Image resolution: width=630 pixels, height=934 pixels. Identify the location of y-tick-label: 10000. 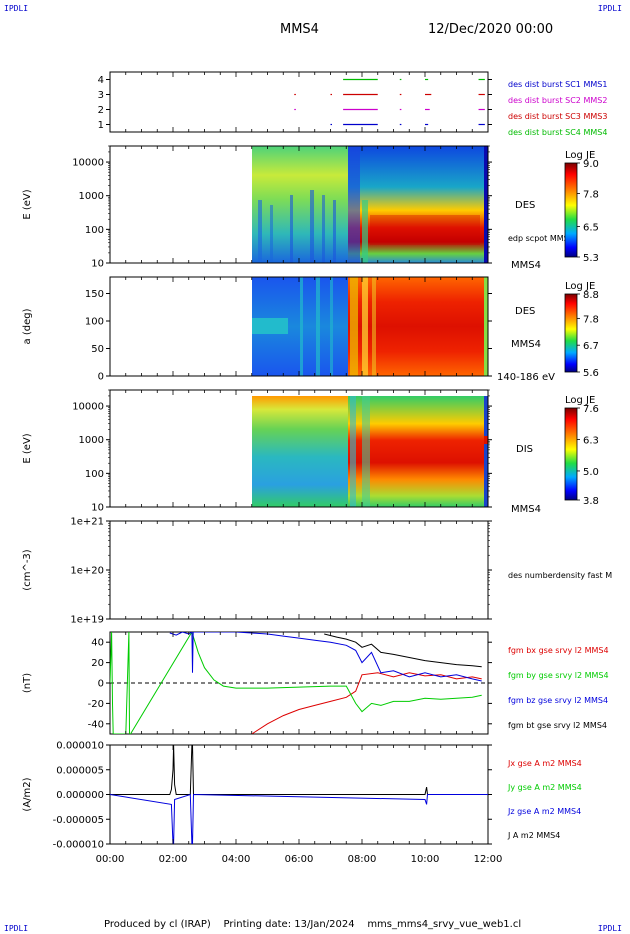
(88, 407).